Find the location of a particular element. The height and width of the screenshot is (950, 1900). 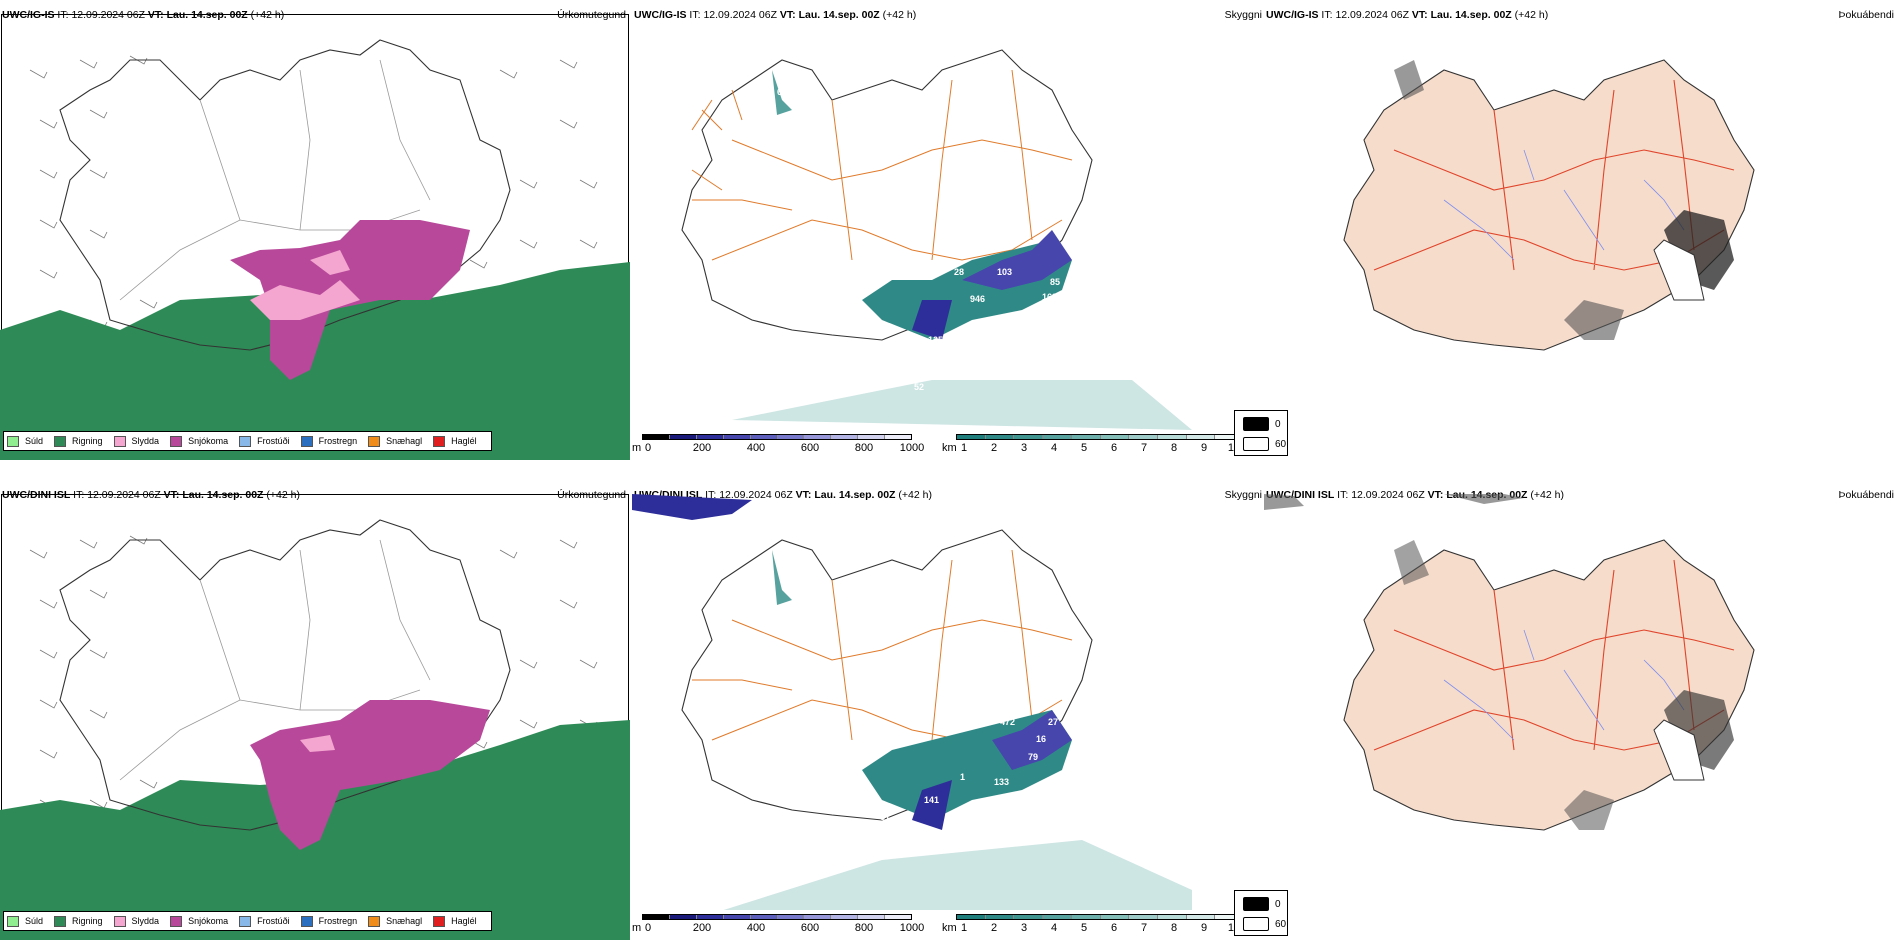

map-number: 6 is located at coordinates (966, 177).